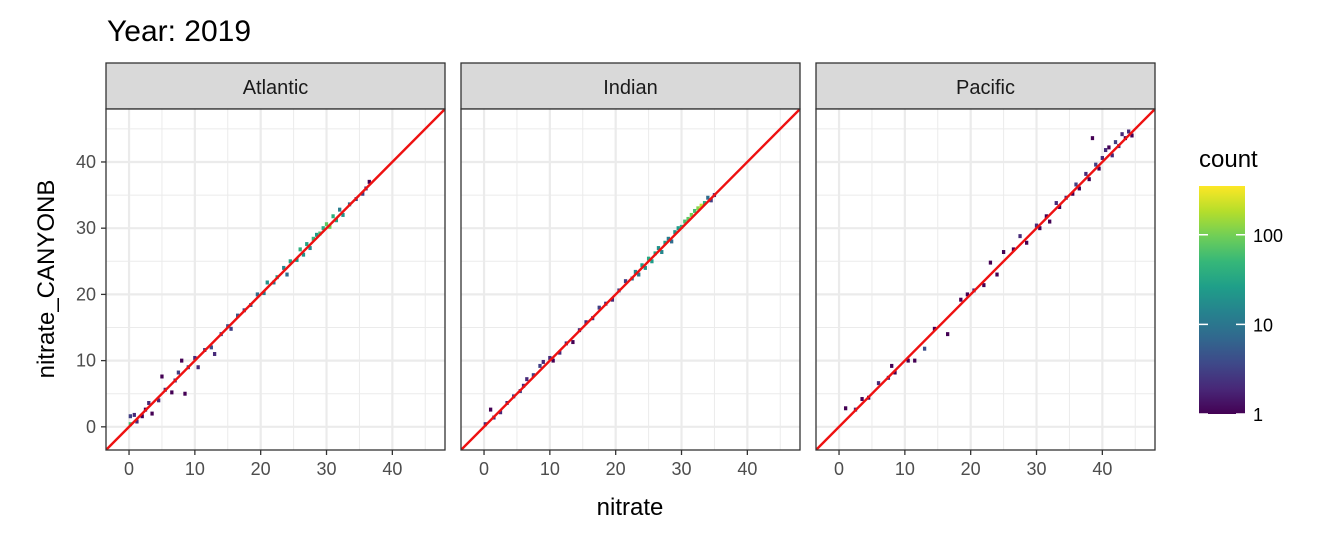 This screenshot has height=537, width=1344. What do you see at coordinates (1222, 300) in the screenshot?
I see `legend-colorbar` at bounding box center [1222, 300].